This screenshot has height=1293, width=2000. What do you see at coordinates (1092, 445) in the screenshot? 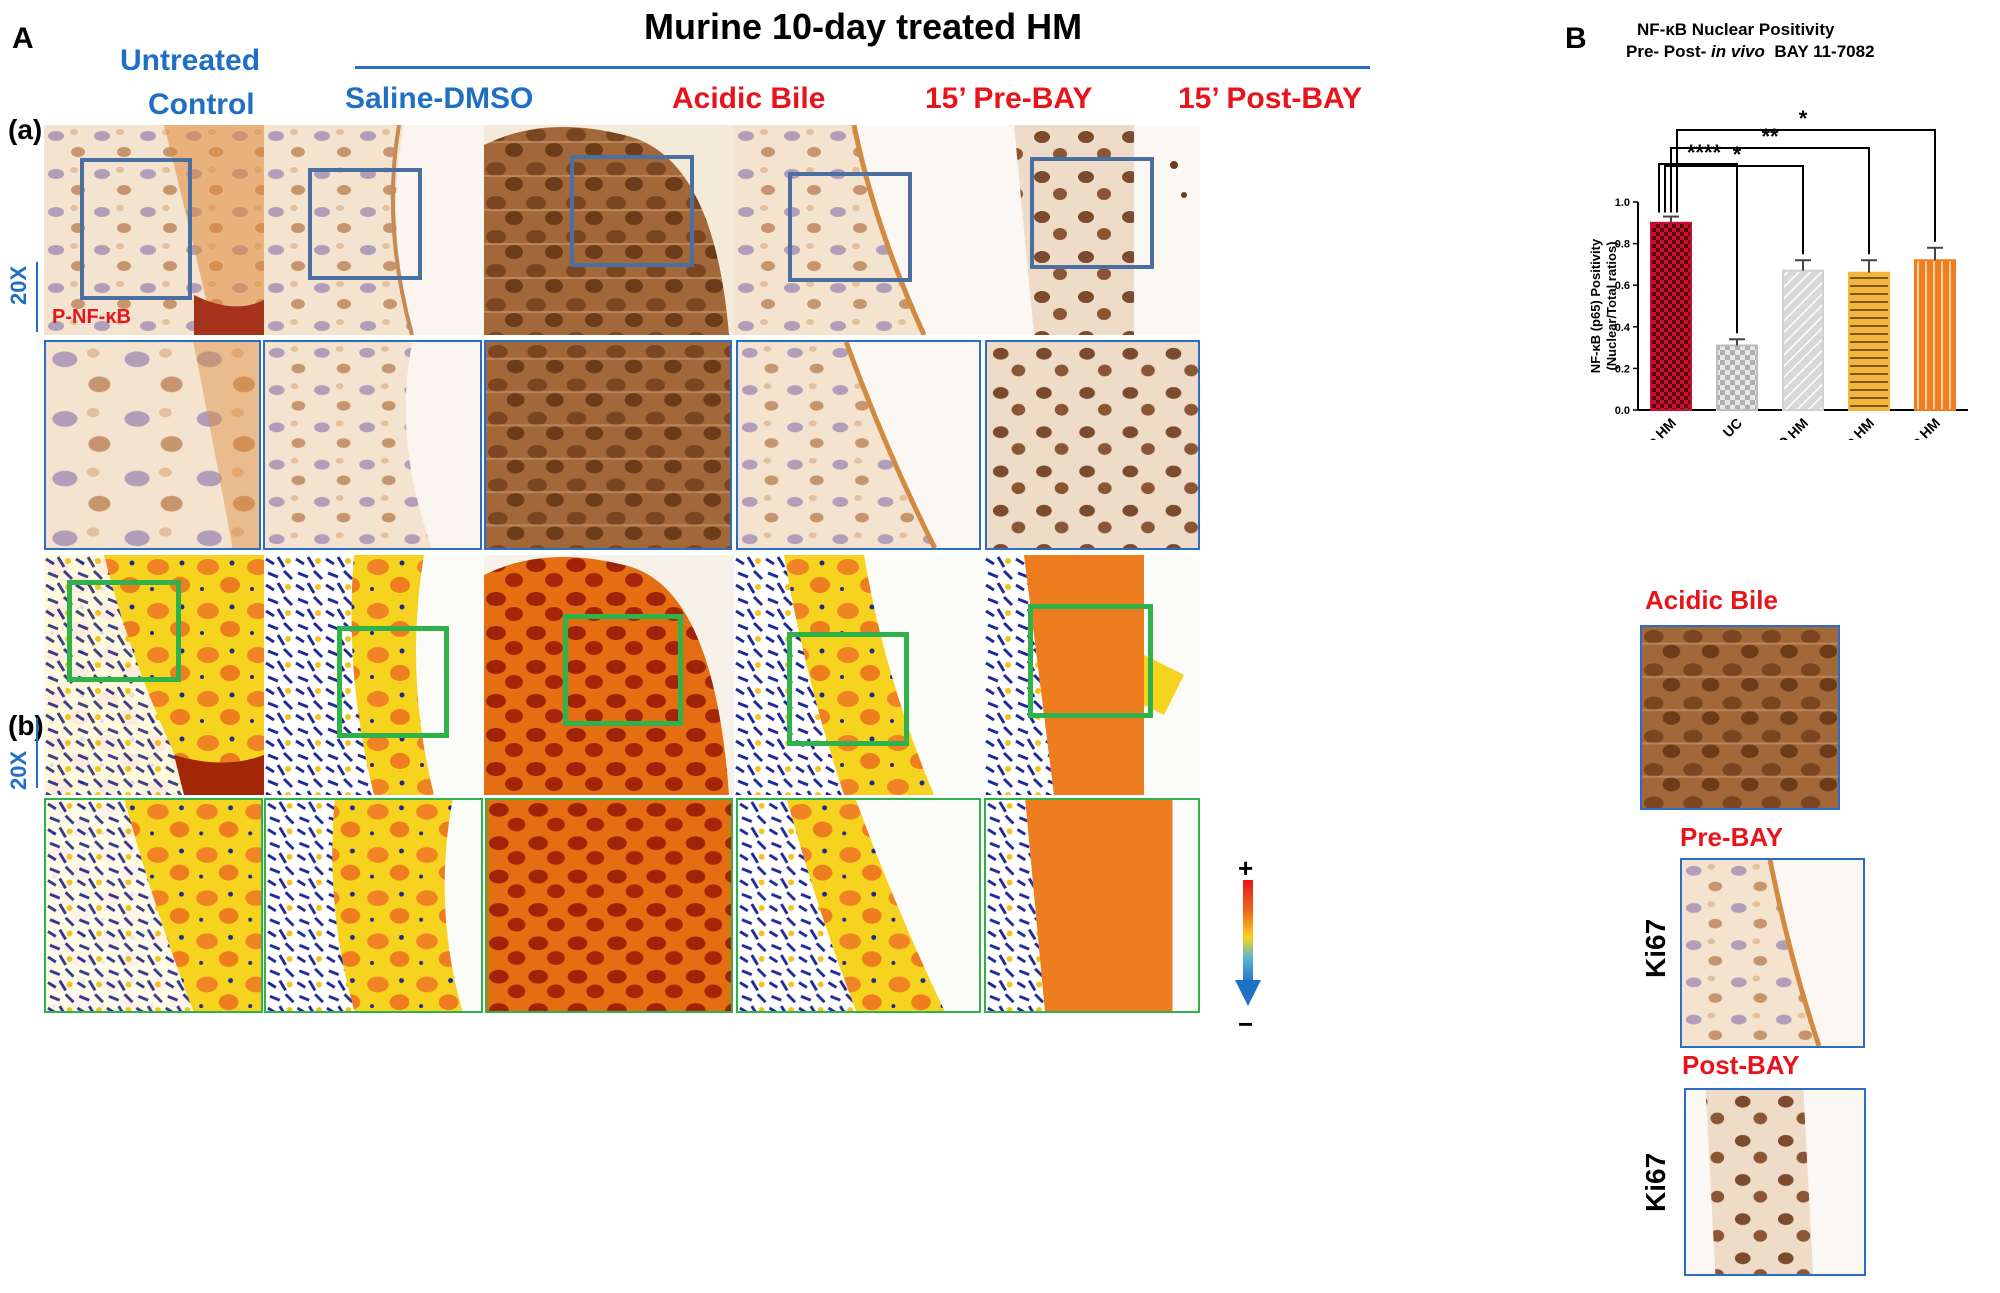
I see `ihc-postbay-zoom` at bounding box center [1092, 445].